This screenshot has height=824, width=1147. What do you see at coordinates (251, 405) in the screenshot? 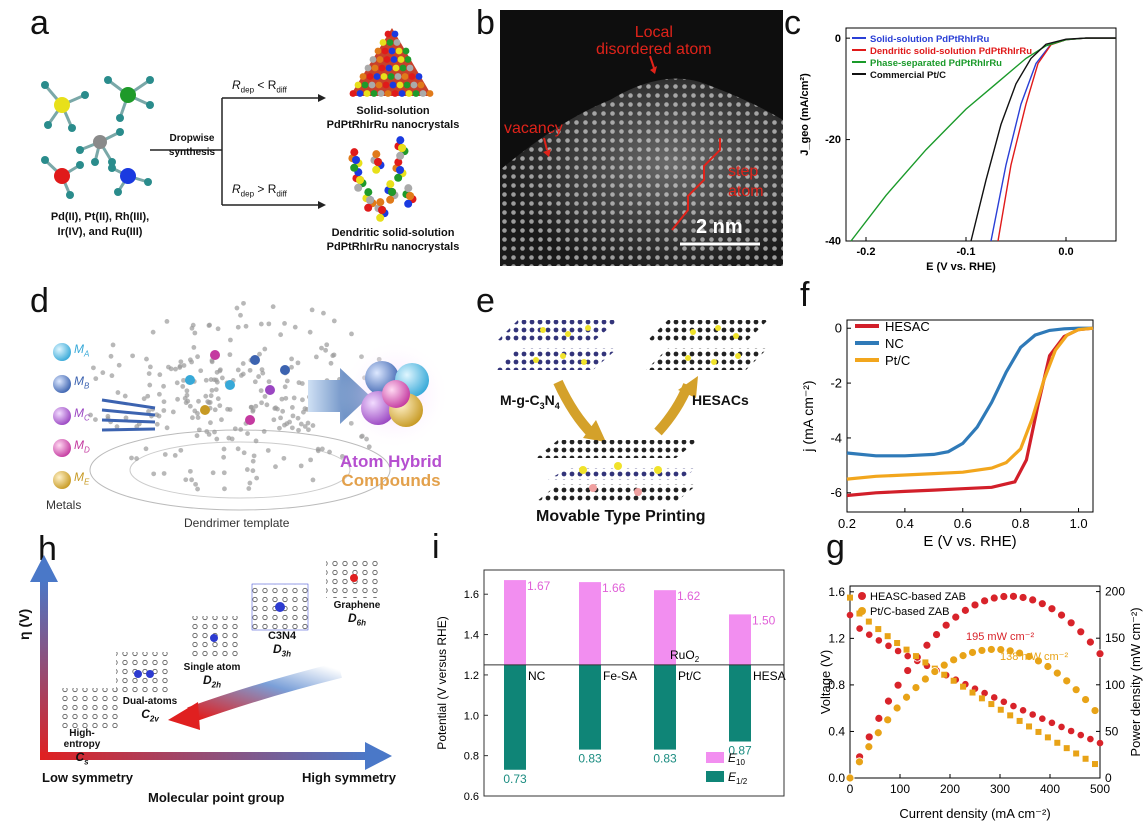
I see `panel-d-diagram` at bounding box center [251, 405].